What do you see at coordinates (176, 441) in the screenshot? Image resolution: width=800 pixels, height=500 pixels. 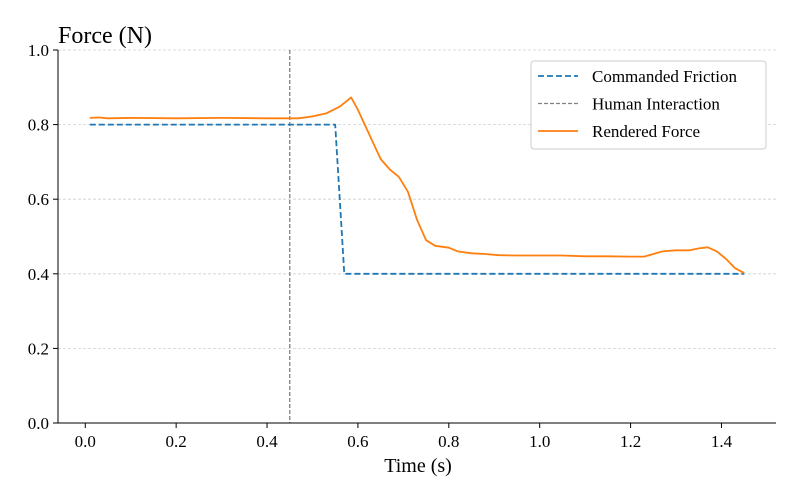 I see `x-tick-label: 0.2` at bounding box center [176, 441].